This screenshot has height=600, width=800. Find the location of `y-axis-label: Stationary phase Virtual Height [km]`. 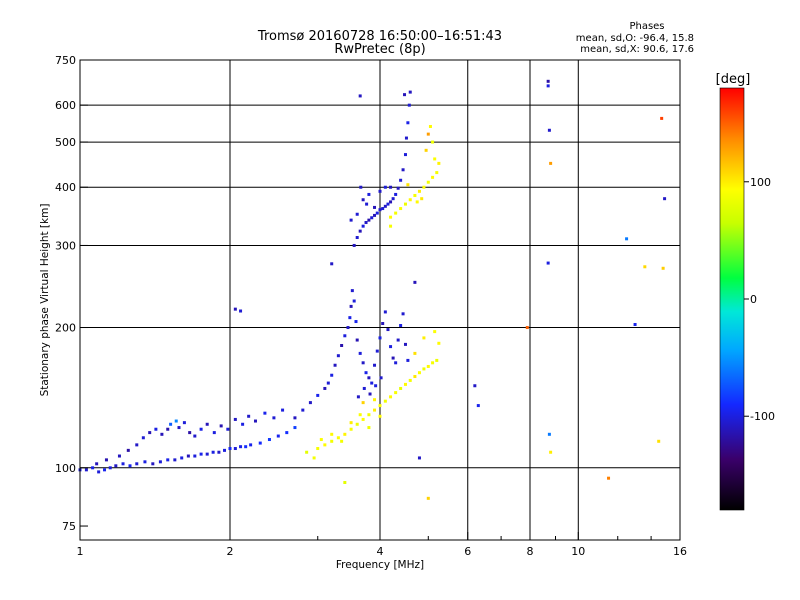

y-axis-label: Stationary phase Virtual Height [km] is located at coordinates (45, 300).